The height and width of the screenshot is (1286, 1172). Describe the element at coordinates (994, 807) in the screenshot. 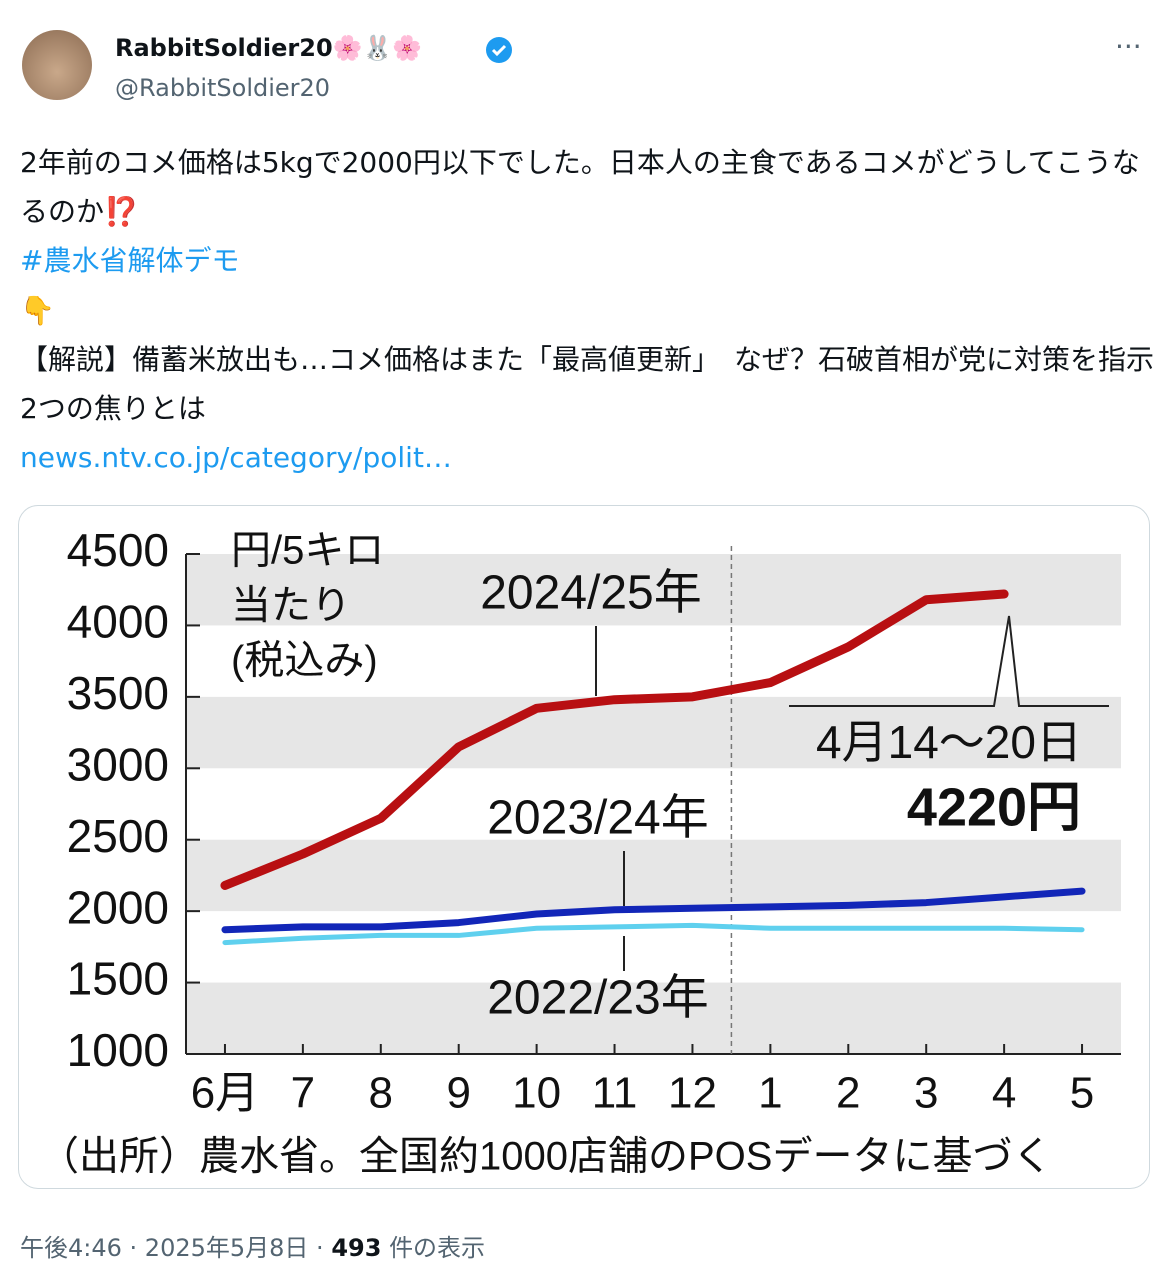

I see `annotation: 4220円` at that location.